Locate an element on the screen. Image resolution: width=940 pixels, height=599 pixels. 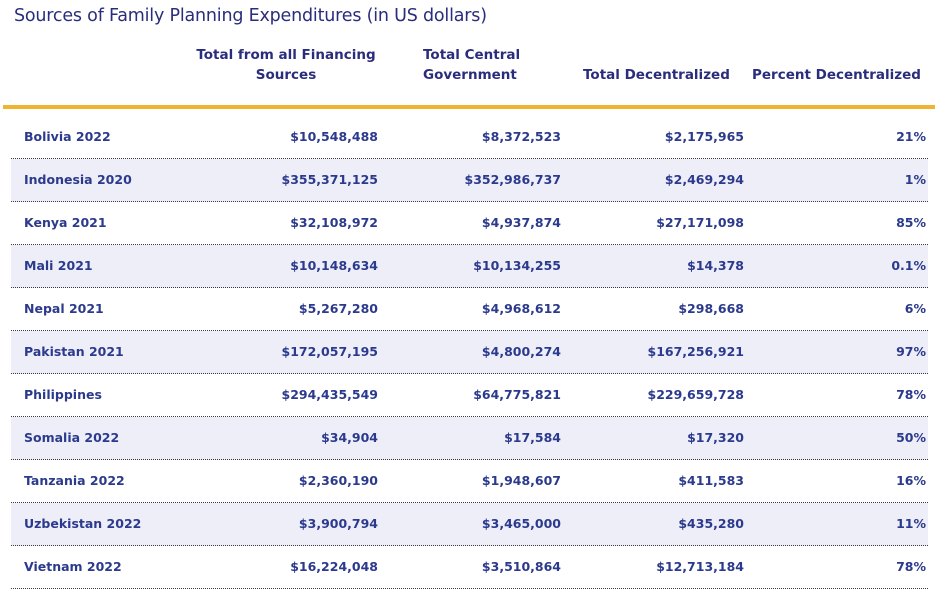
cell-total-financing: $16,224,048 is located at coordinates (334, 566).